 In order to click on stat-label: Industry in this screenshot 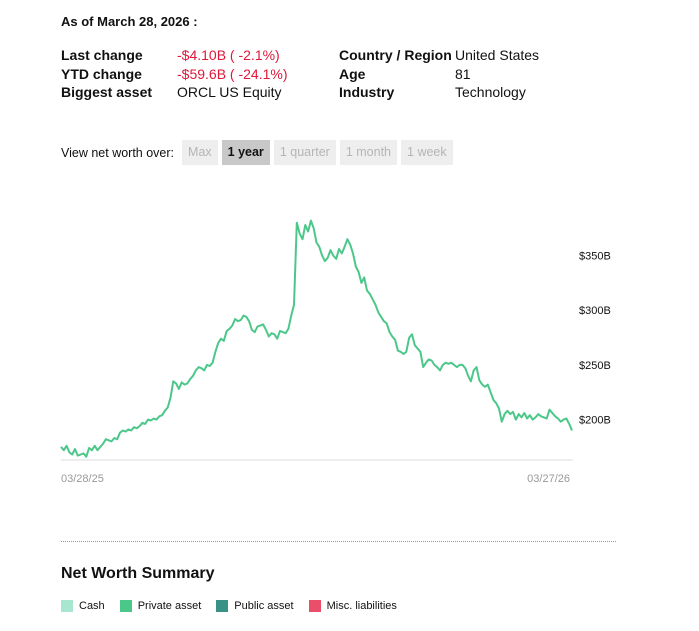, I will do `click(367, 92)`.